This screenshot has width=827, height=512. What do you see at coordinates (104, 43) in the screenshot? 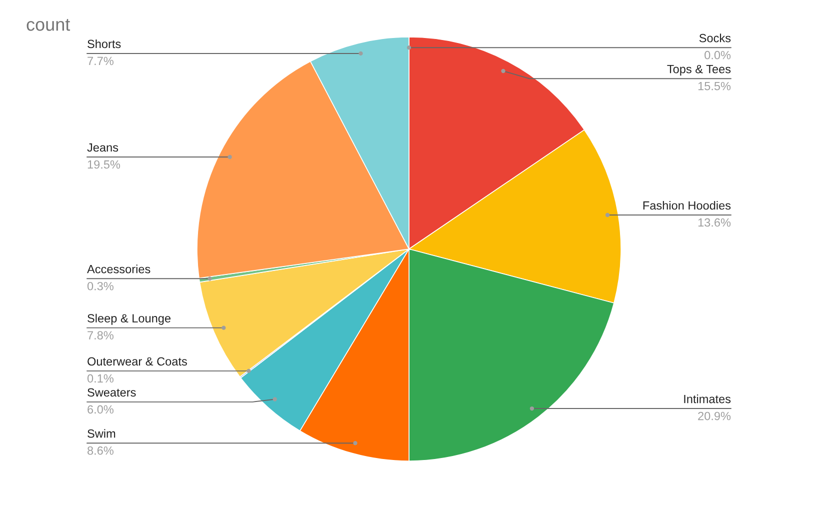
I see `slice-label: Shorts` at bounding box center [104, 43].